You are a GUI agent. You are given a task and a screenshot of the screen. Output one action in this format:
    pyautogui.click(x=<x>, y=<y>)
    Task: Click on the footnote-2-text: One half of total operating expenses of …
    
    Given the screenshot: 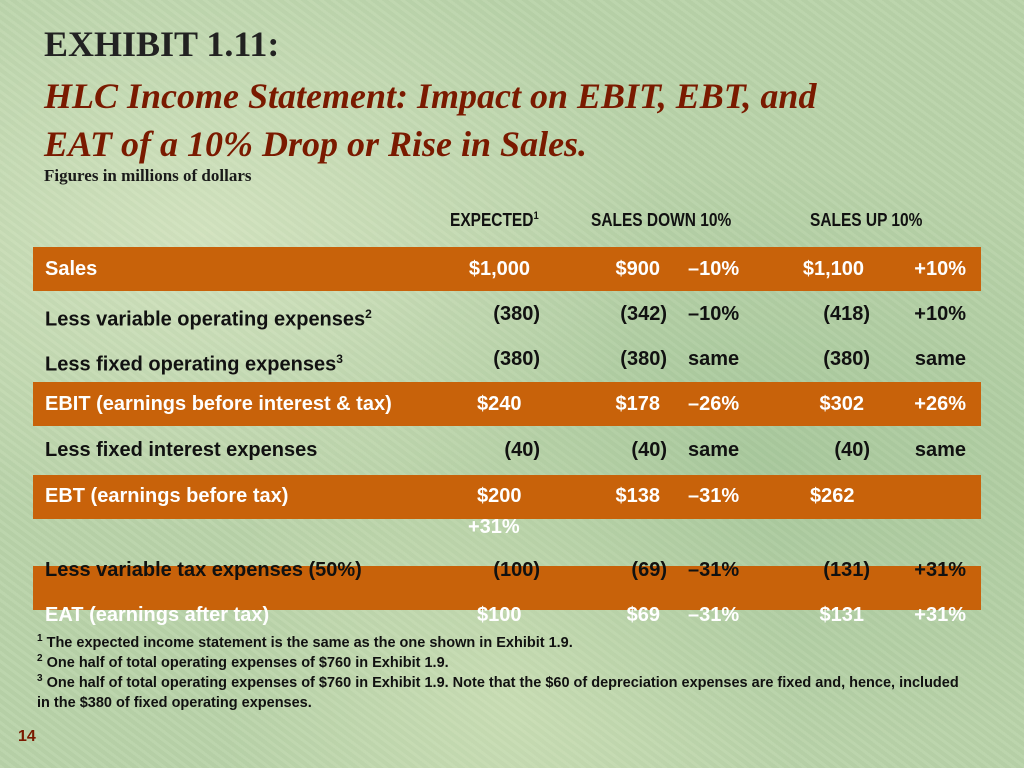 What is the action you would take?
    pyautogui.click(x=247, y=662)
    